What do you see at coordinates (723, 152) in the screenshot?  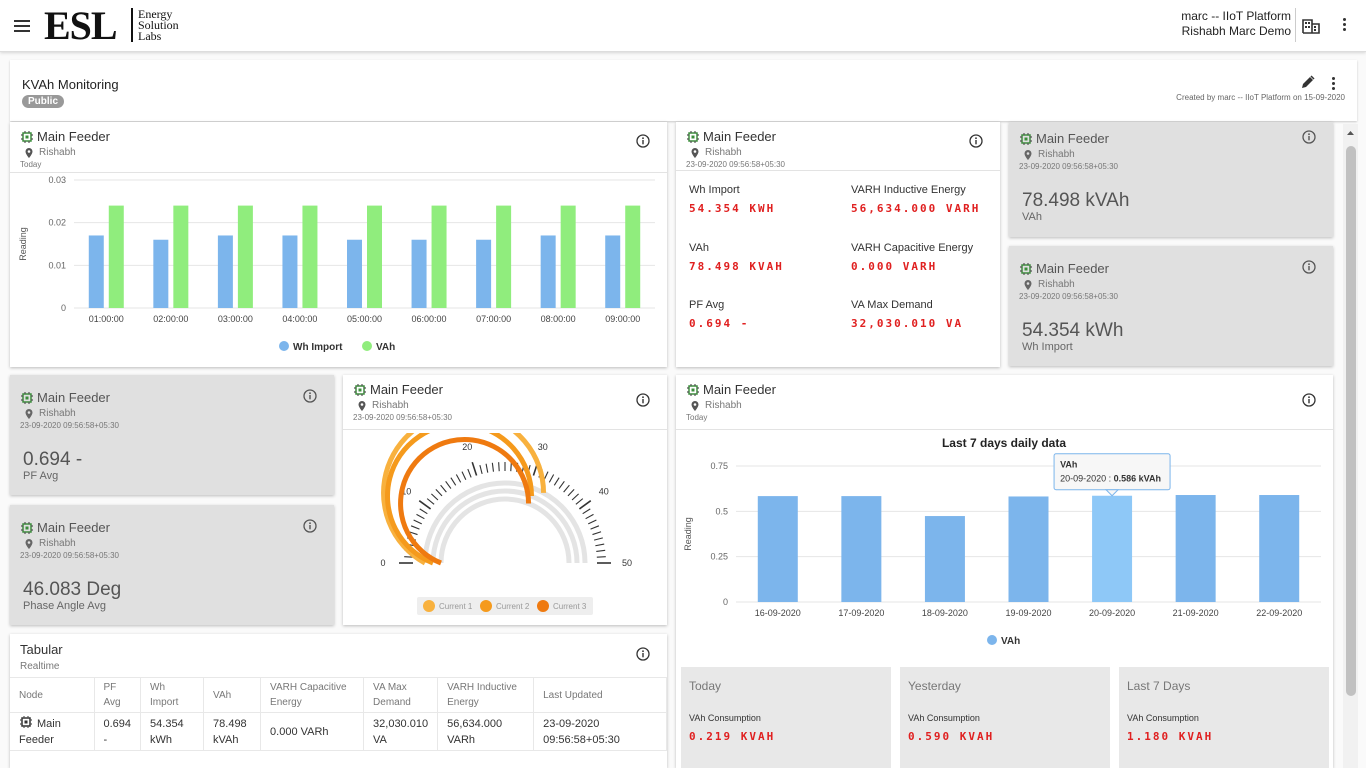 I see `location-label: Rishabh` at bounding box center [723, 152].